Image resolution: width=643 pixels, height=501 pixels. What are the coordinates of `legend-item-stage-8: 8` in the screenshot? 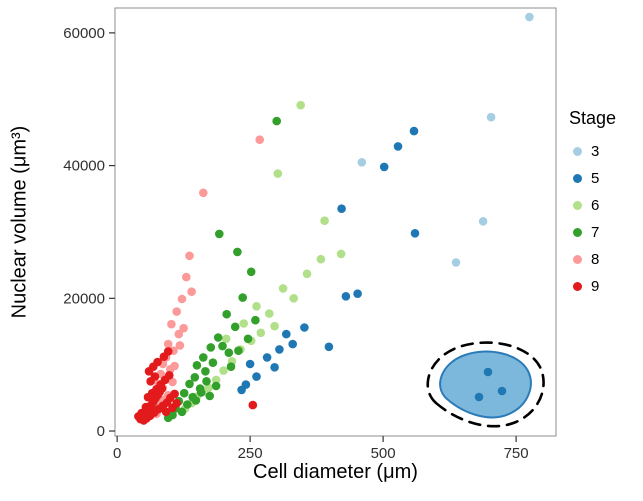 It's located at (592, 259).